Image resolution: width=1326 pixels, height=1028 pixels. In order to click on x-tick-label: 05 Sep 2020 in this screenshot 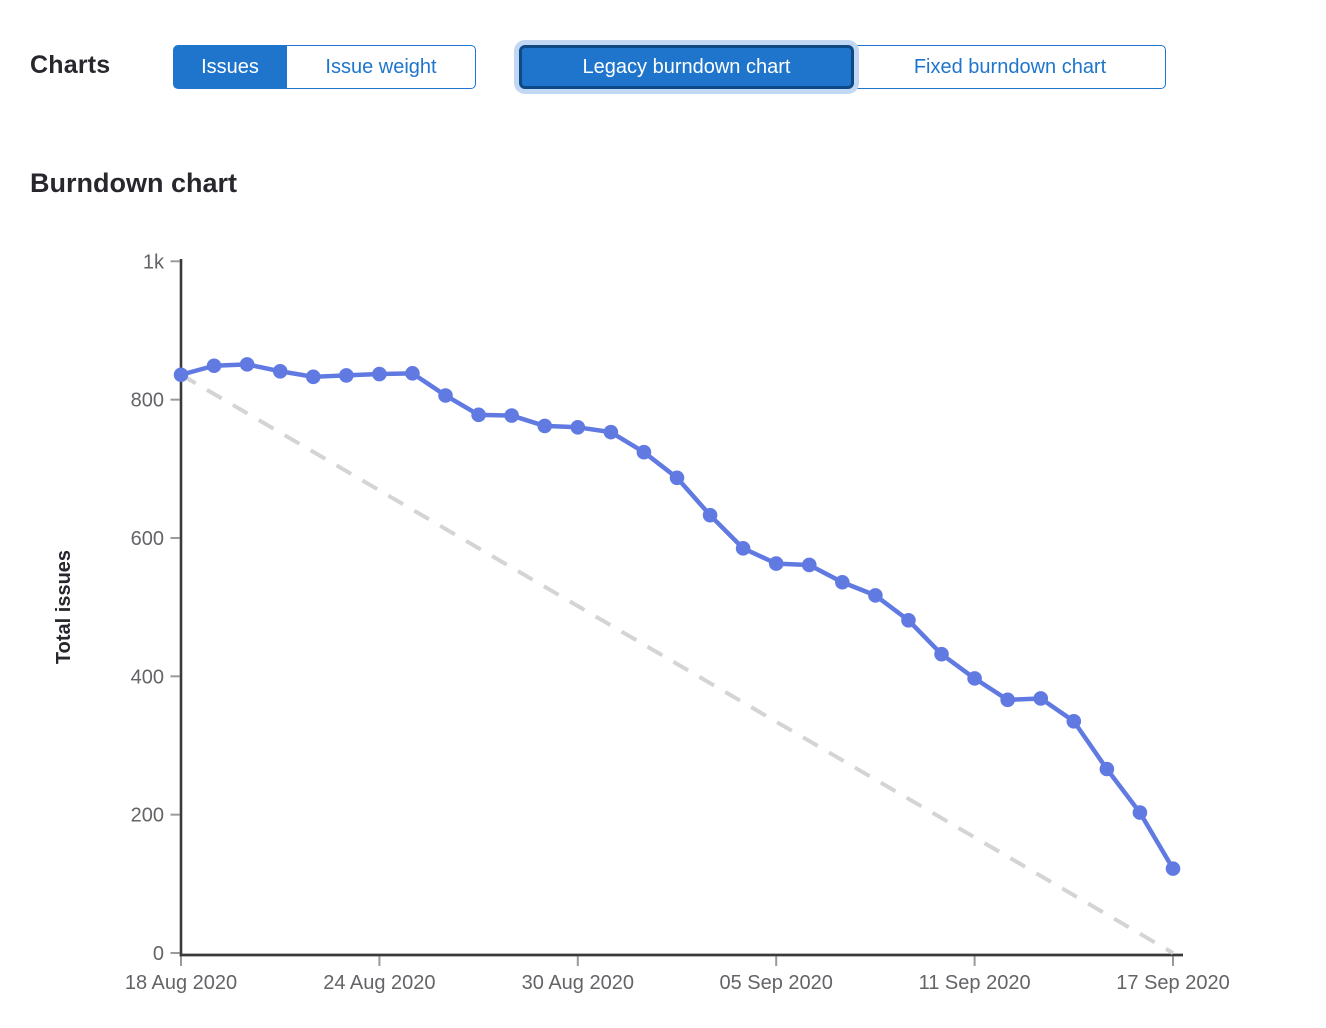, I will do `click(775, 983)`.